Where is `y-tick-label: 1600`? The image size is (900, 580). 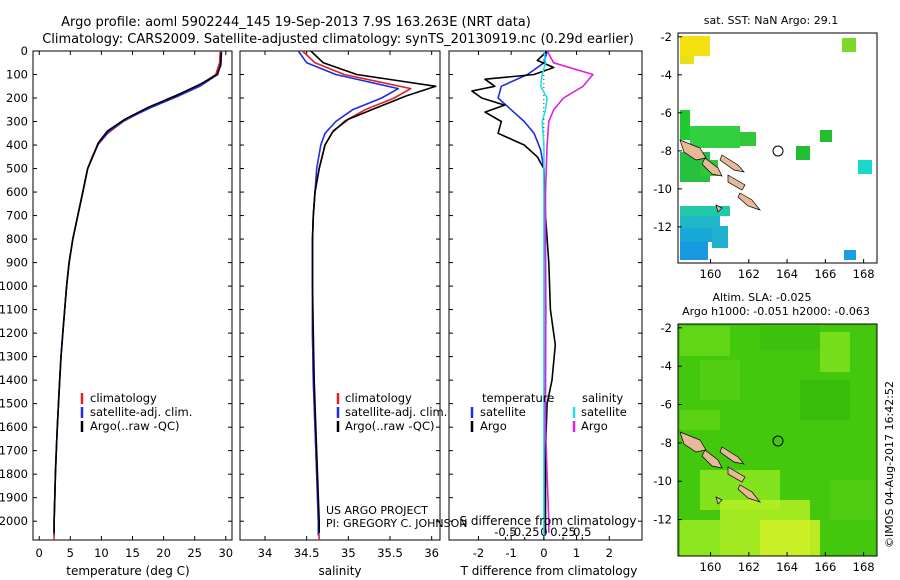
y-tick-label: 1600 is located at coordinates (14, 427).